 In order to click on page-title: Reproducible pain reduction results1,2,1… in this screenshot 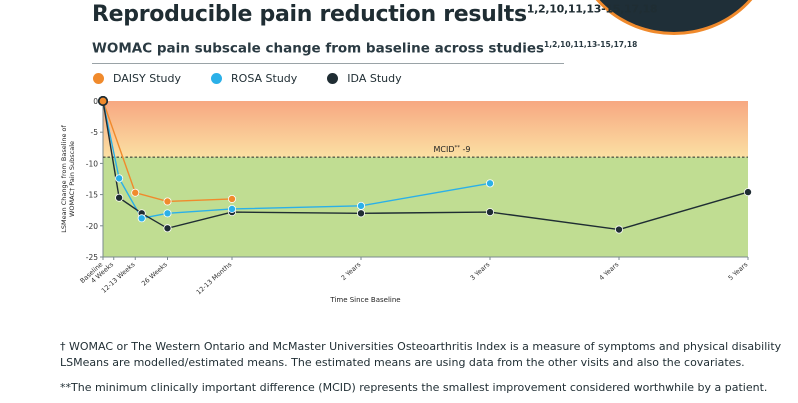, I will do `click(375, 14)`.